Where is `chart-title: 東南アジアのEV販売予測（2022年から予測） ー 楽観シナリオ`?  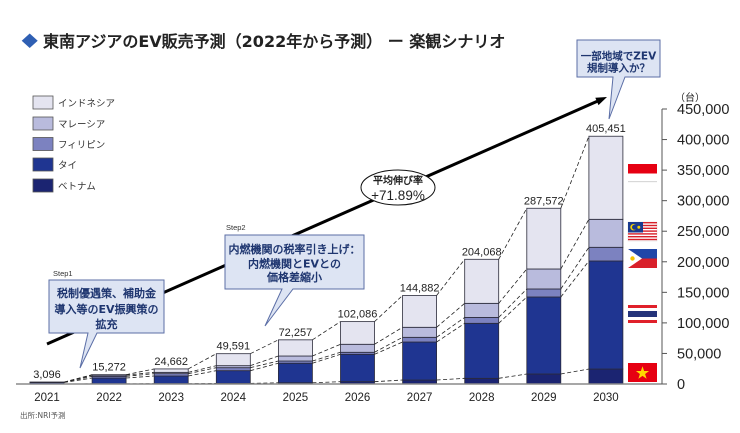 chart-title: 東南アジアのEV販売予測（2022年から予測） ー 楽観シナリオ is located at coordinates (263, 41).